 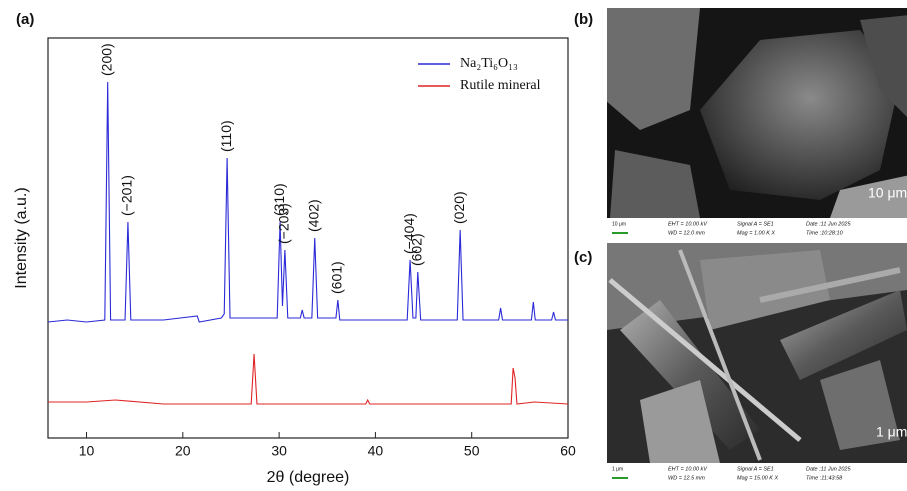 What do you see at coordinates (619, 224) in the screenshot?
I see `info-text: 10 μm` at bounding box center [619, 224].